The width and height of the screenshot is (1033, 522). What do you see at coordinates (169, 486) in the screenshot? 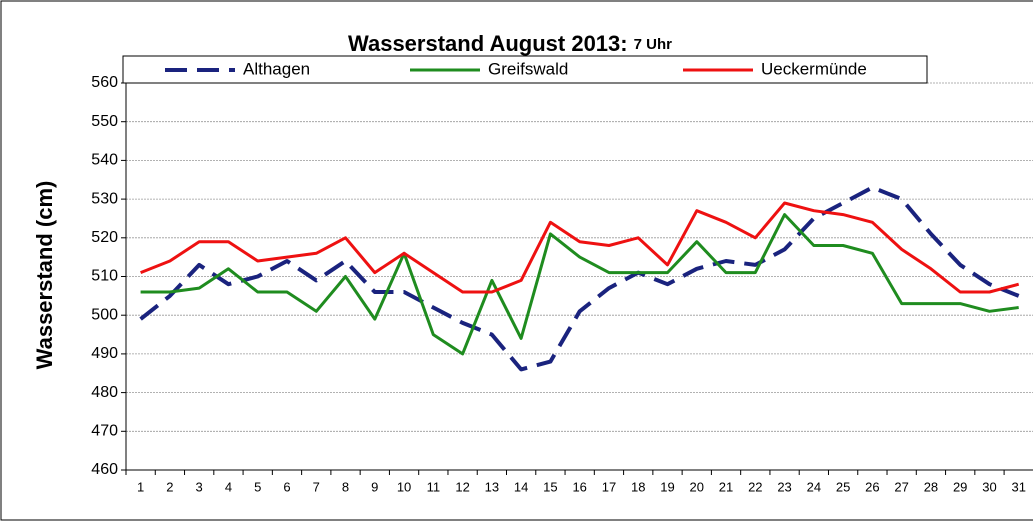
I see `x-tick-label: 2` at bounding box center [169, 486].